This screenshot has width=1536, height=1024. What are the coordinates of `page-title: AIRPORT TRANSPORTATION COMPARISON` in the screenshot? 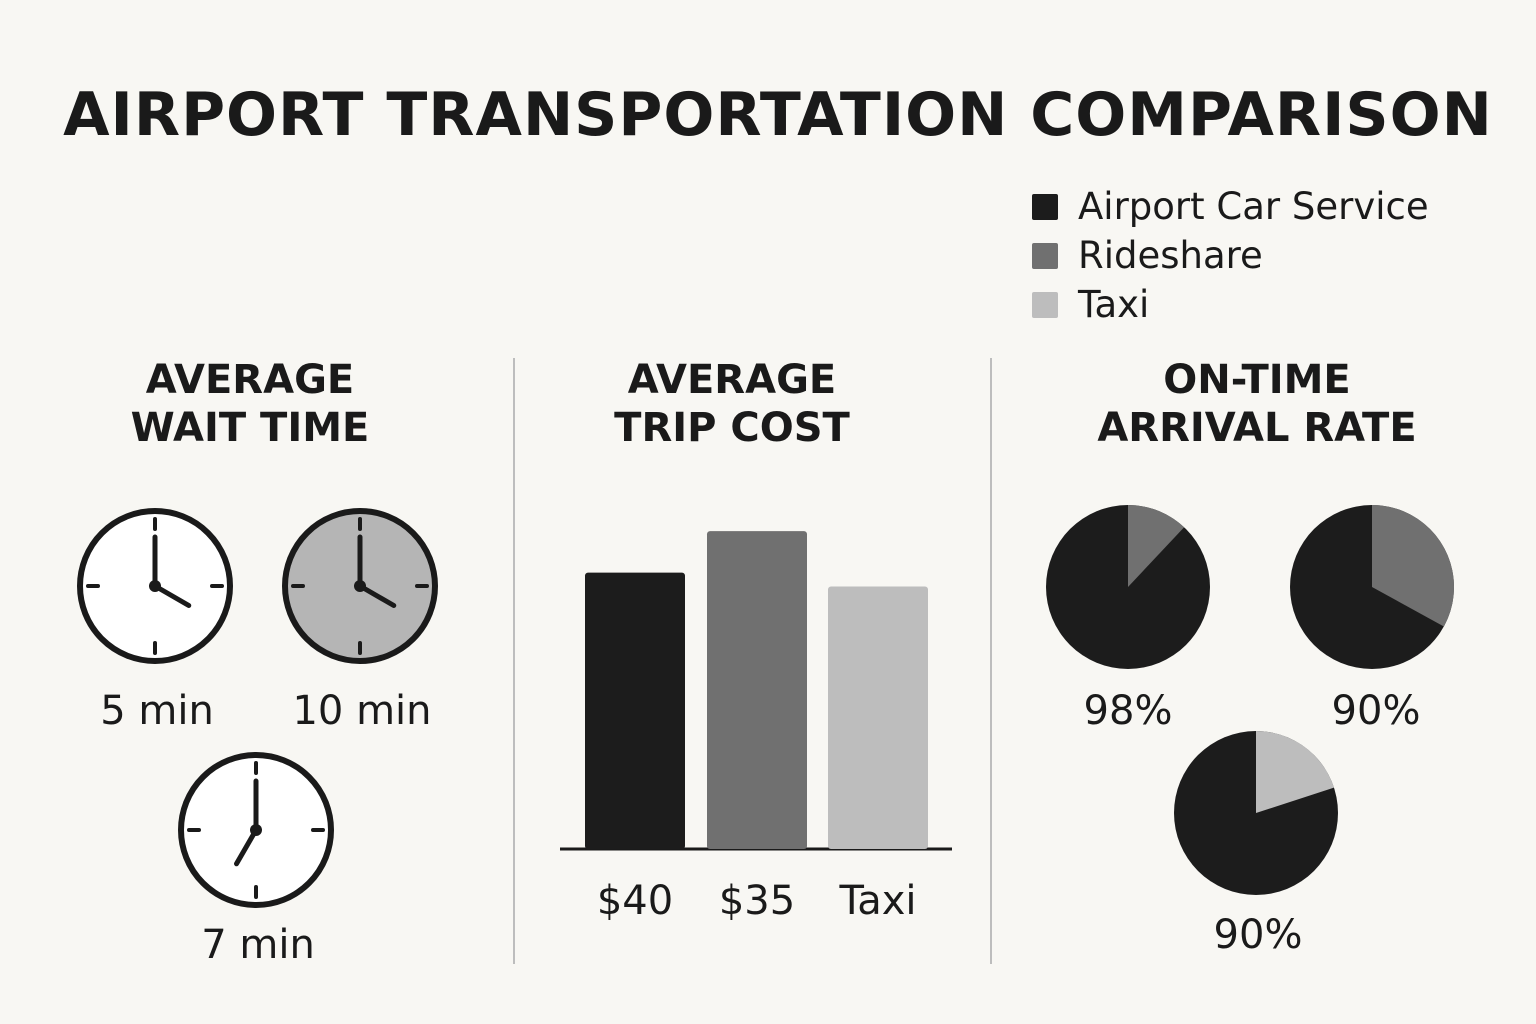 It's located at (778, 115).